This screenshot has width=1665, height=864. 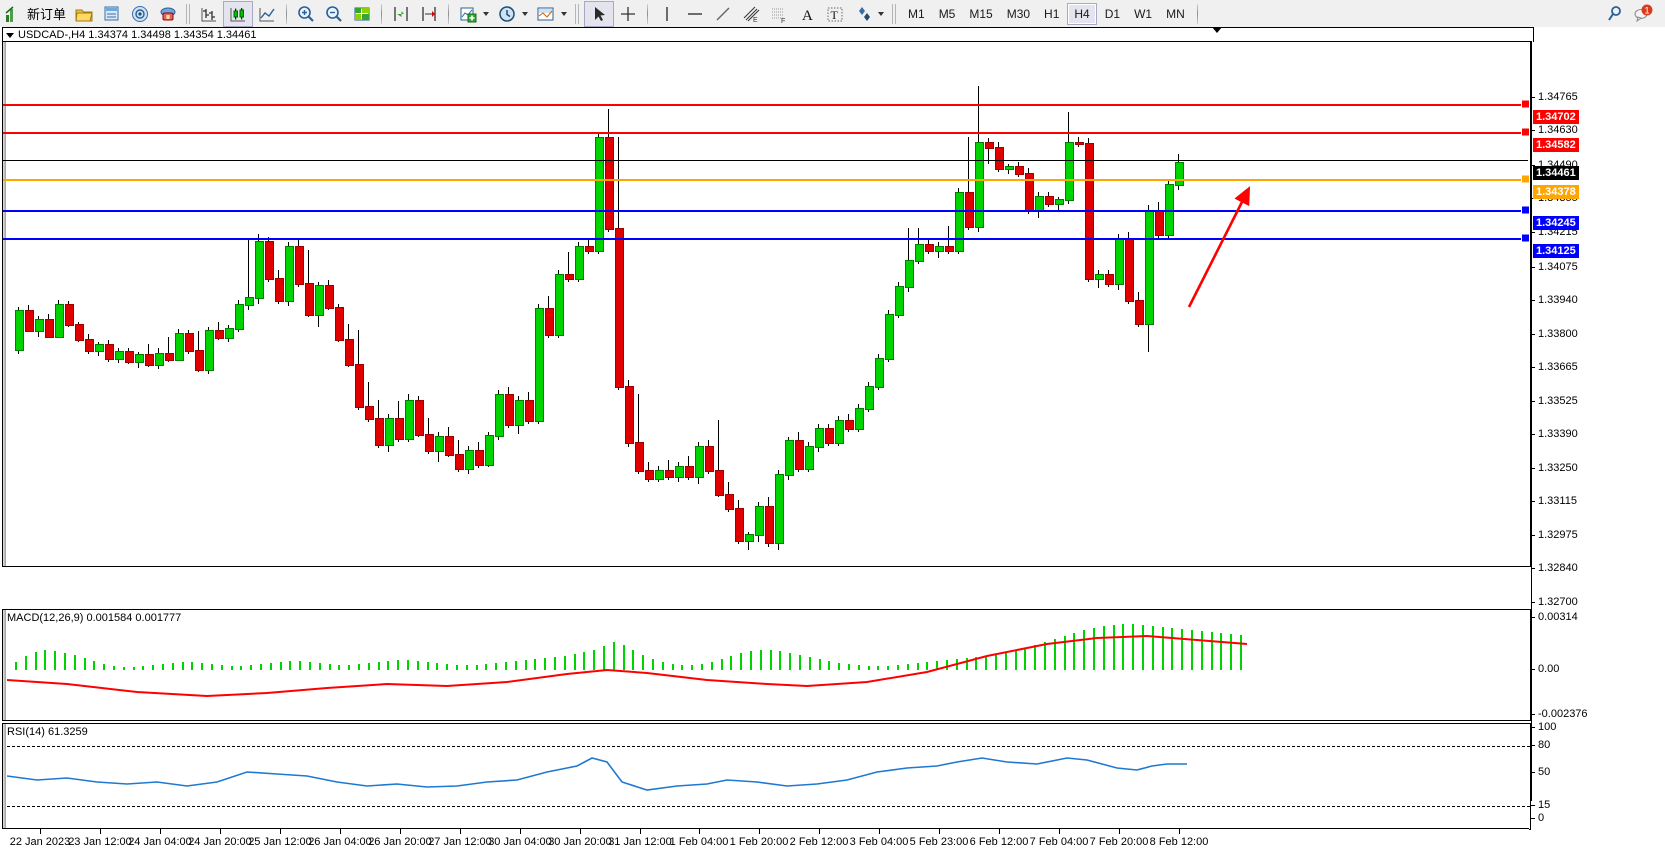 What do you see at coordinates (981, 13) in the screenshot?
I see `timeframe-m15: M15` at bounding box center [981, 13].